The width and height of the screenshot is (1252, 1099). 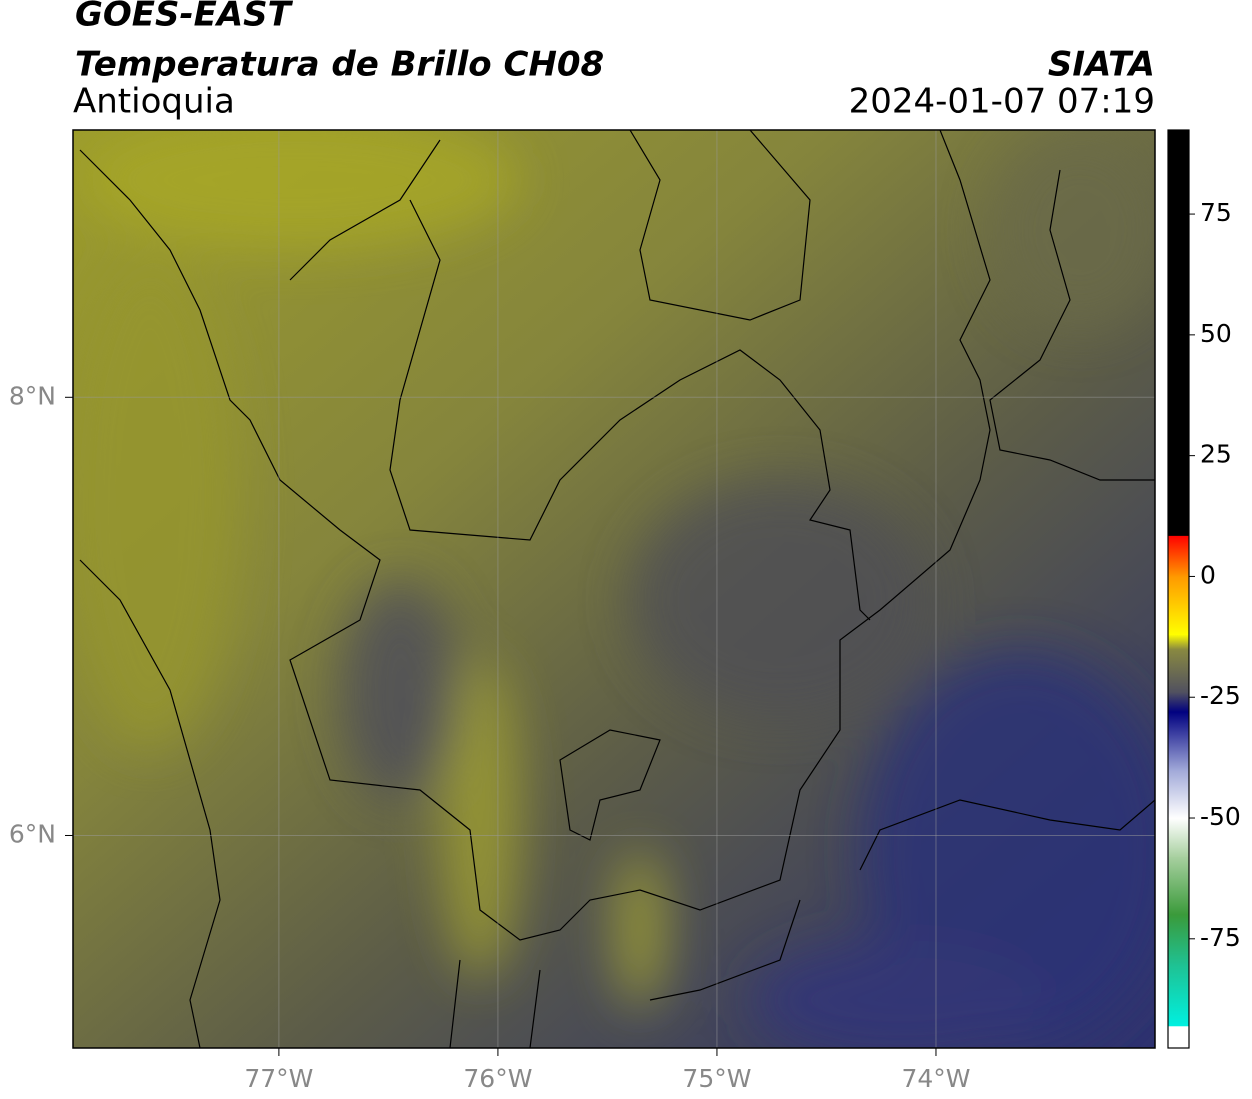 I want to click on colorbar-frame, so click(x=1178, y=589).